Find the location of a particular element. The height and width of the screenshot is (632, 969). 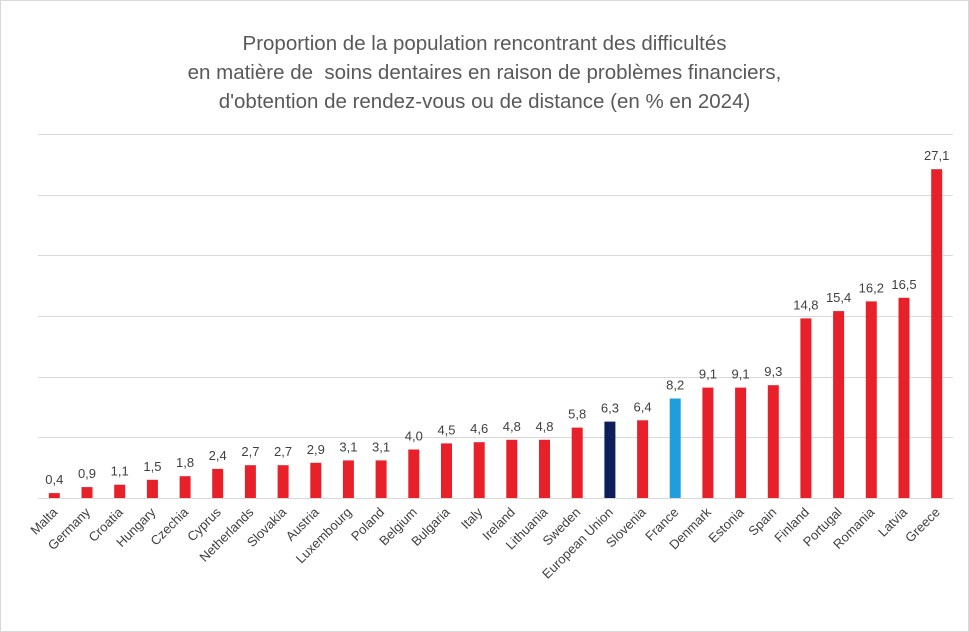

value-label-italy: 4,6 is located at coordinates (479, 428).